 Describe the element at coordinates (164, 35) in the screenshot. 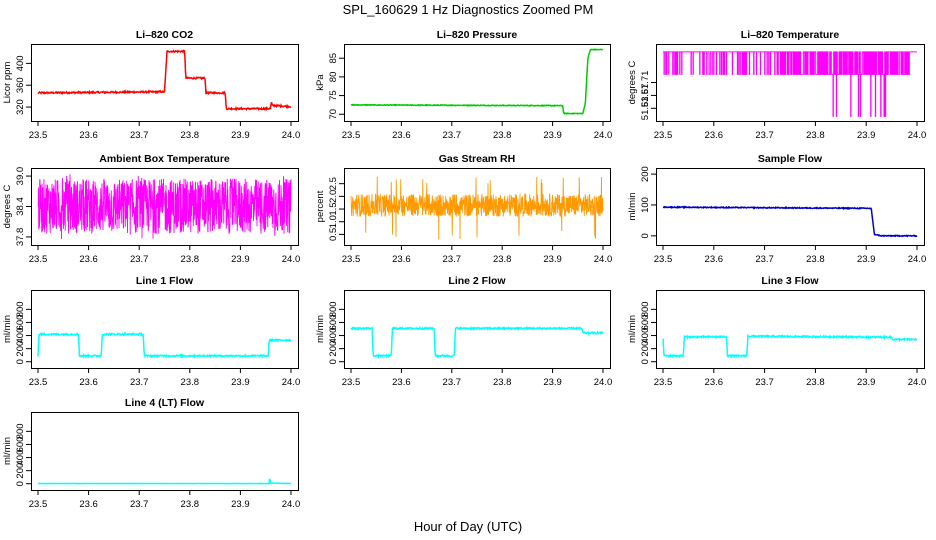

I see `panel-title: Li–820 CO2` at that location.